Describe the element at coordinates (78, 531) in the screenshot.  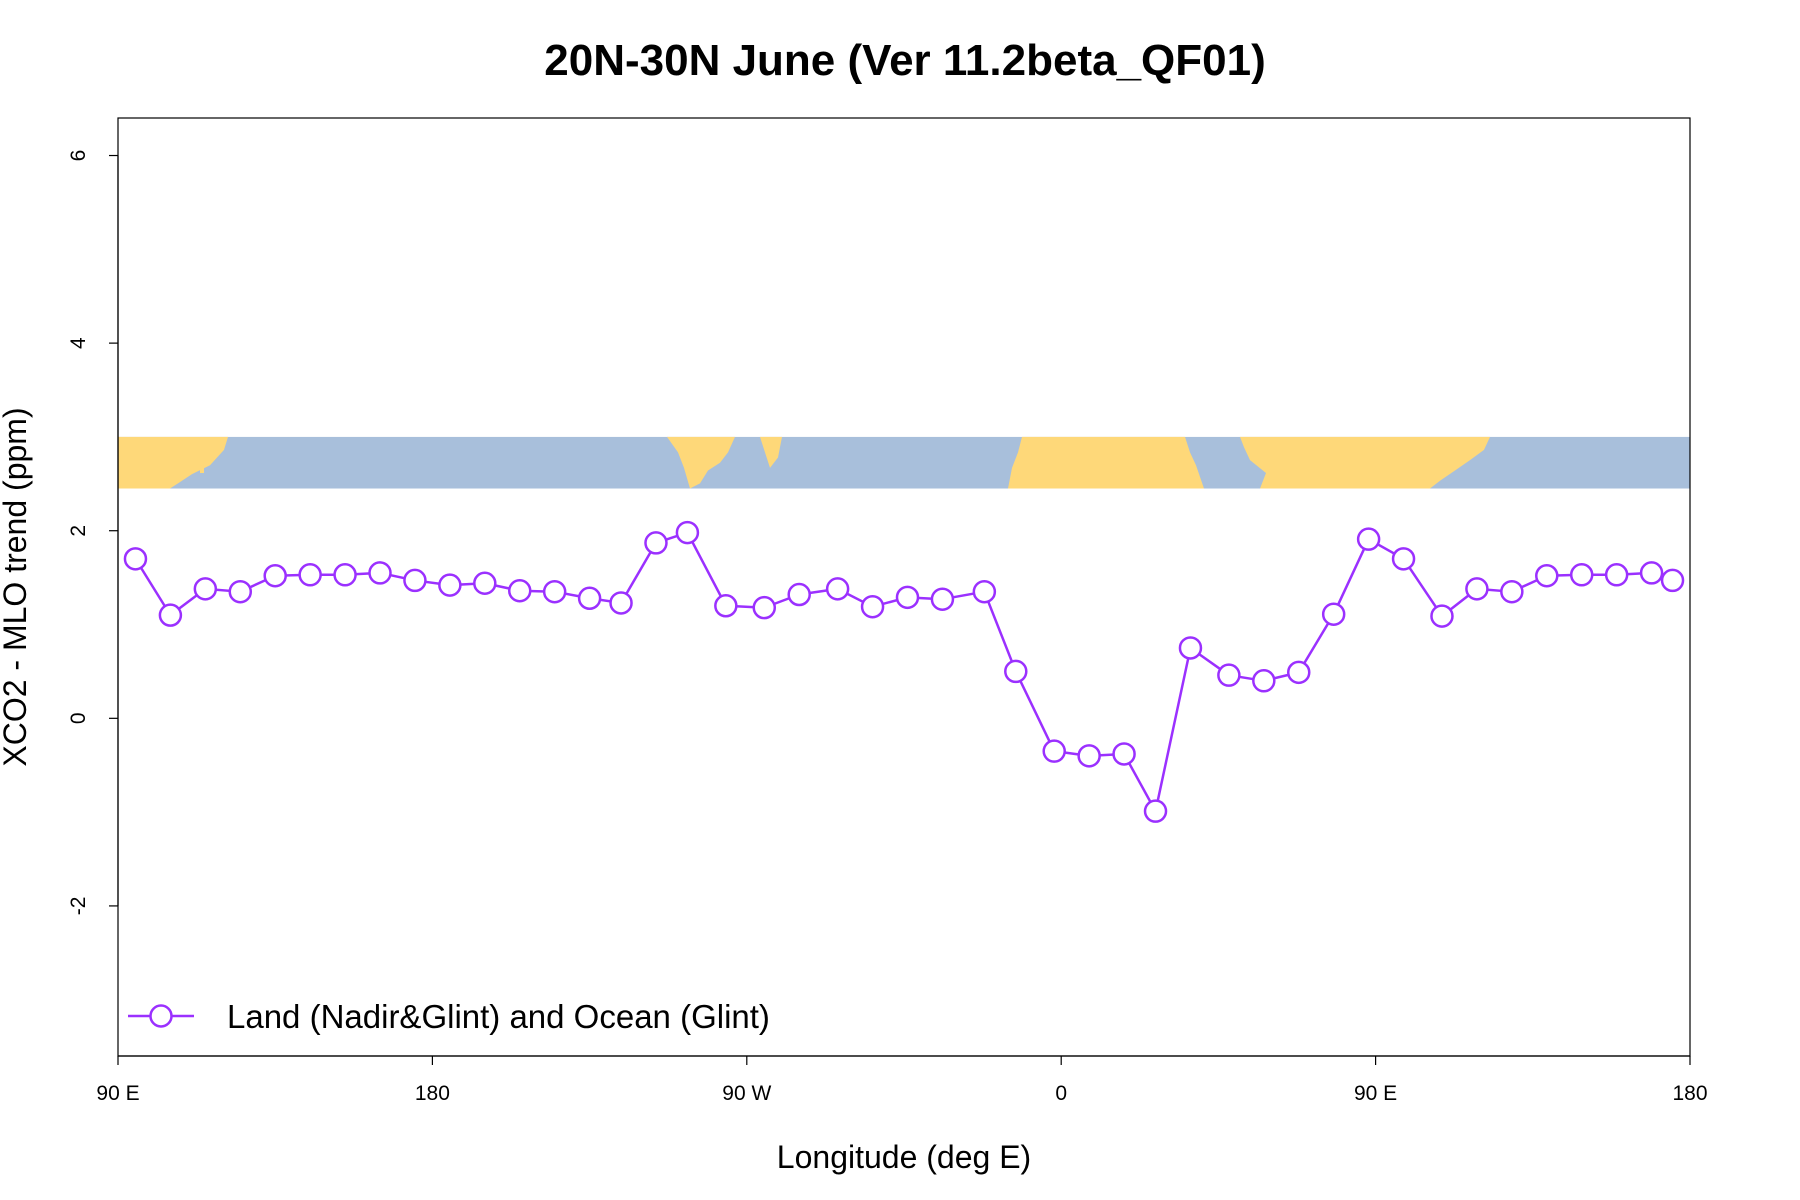
I see `y-tick-label: 2` at that location.